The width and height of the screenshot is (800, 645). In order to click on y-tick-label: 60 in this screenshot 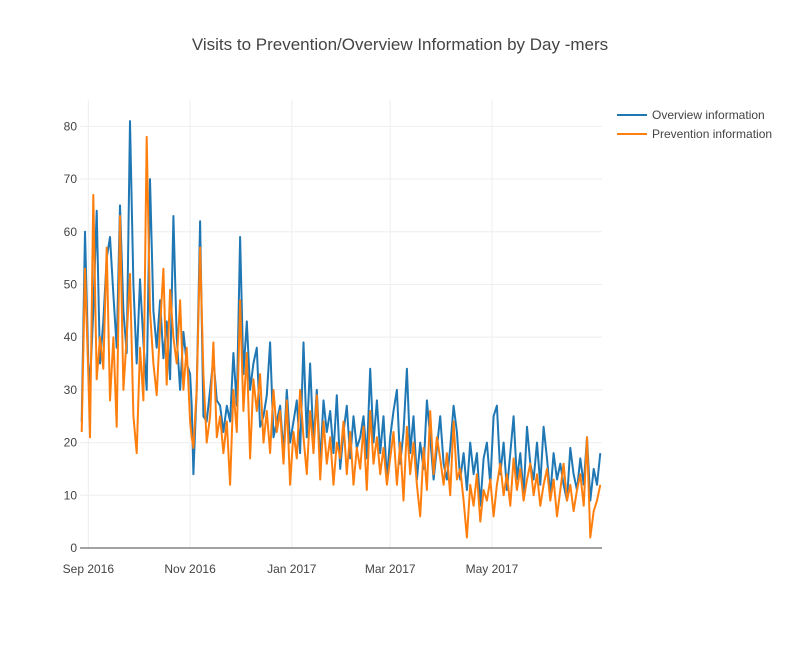, I will do `click(71, 232)`.